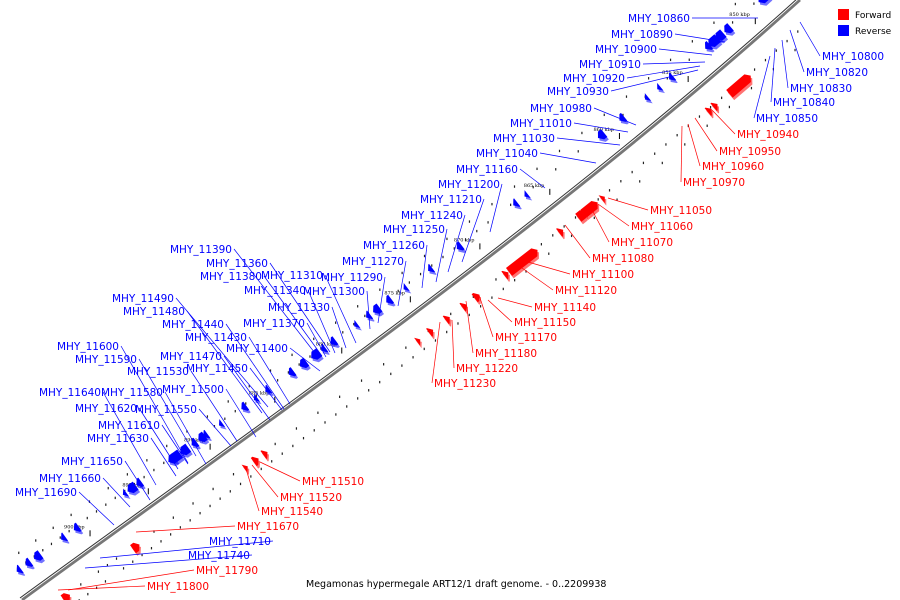 The image size is (900, 600). I want to click on gene-label: MHY_10830, so click(821, 89).